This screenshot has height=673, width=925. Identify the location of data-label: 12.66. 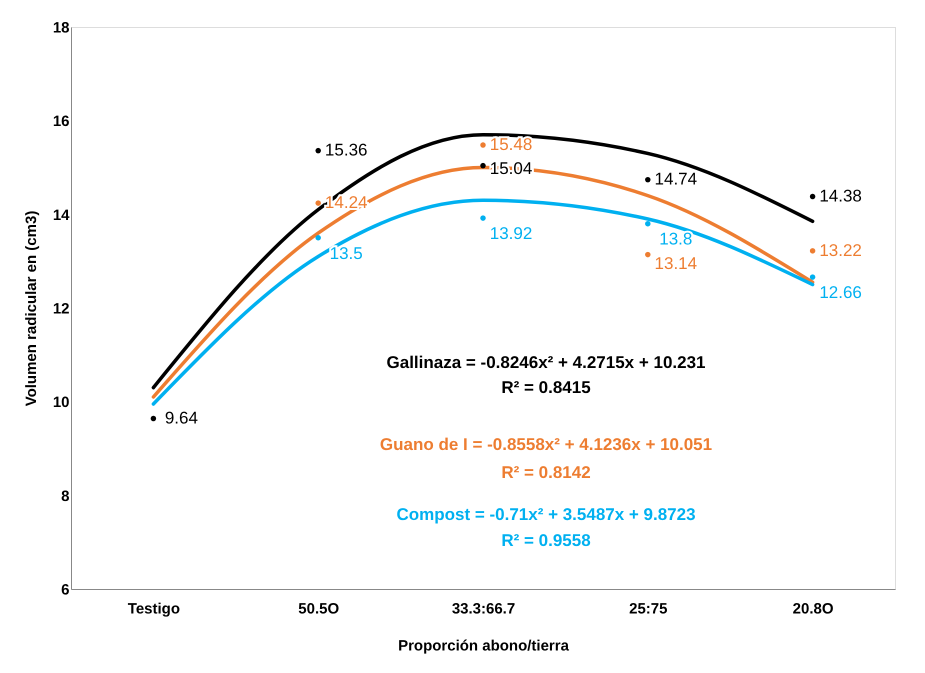
(840, 292).